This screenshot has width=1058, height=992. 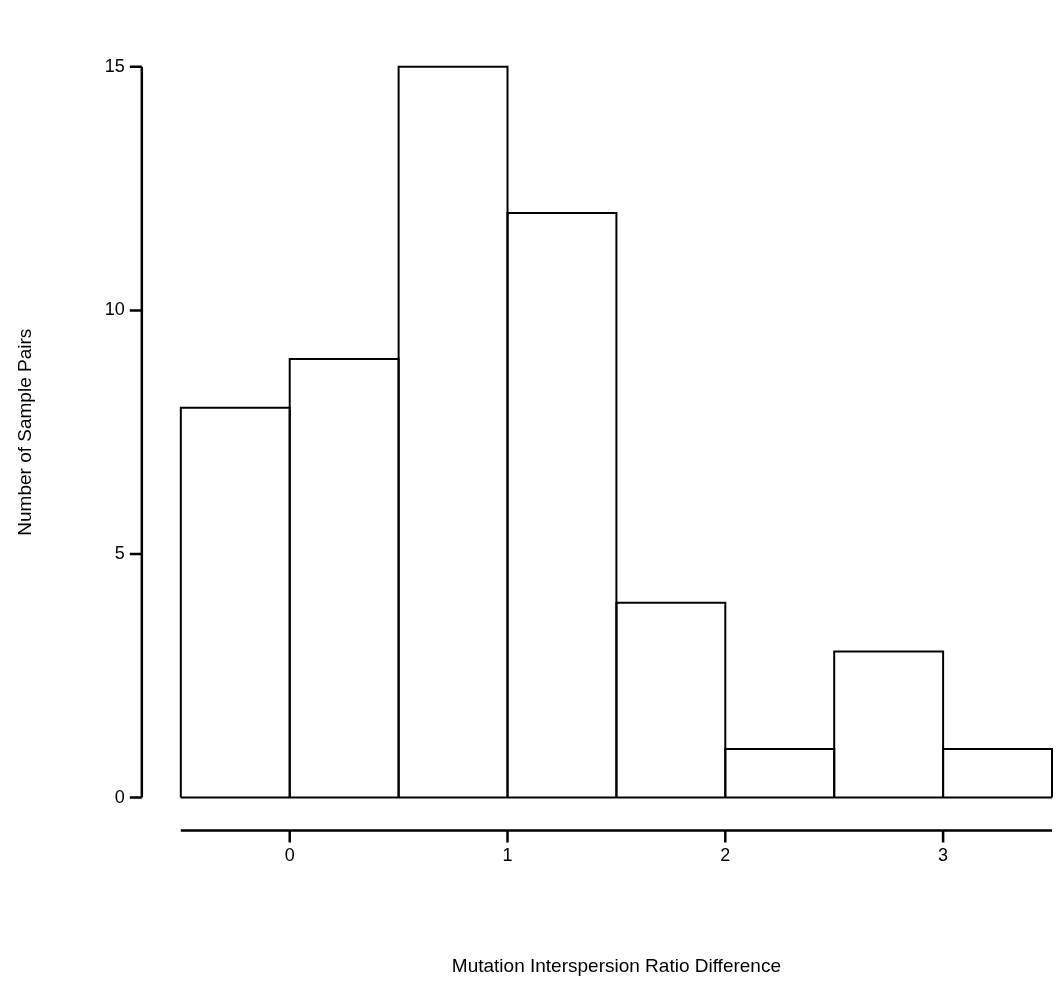 What do you see at coordinates (725, 855) in the screenshot?
I see `x-tick-label: 2` at bounding box center [725, 855].